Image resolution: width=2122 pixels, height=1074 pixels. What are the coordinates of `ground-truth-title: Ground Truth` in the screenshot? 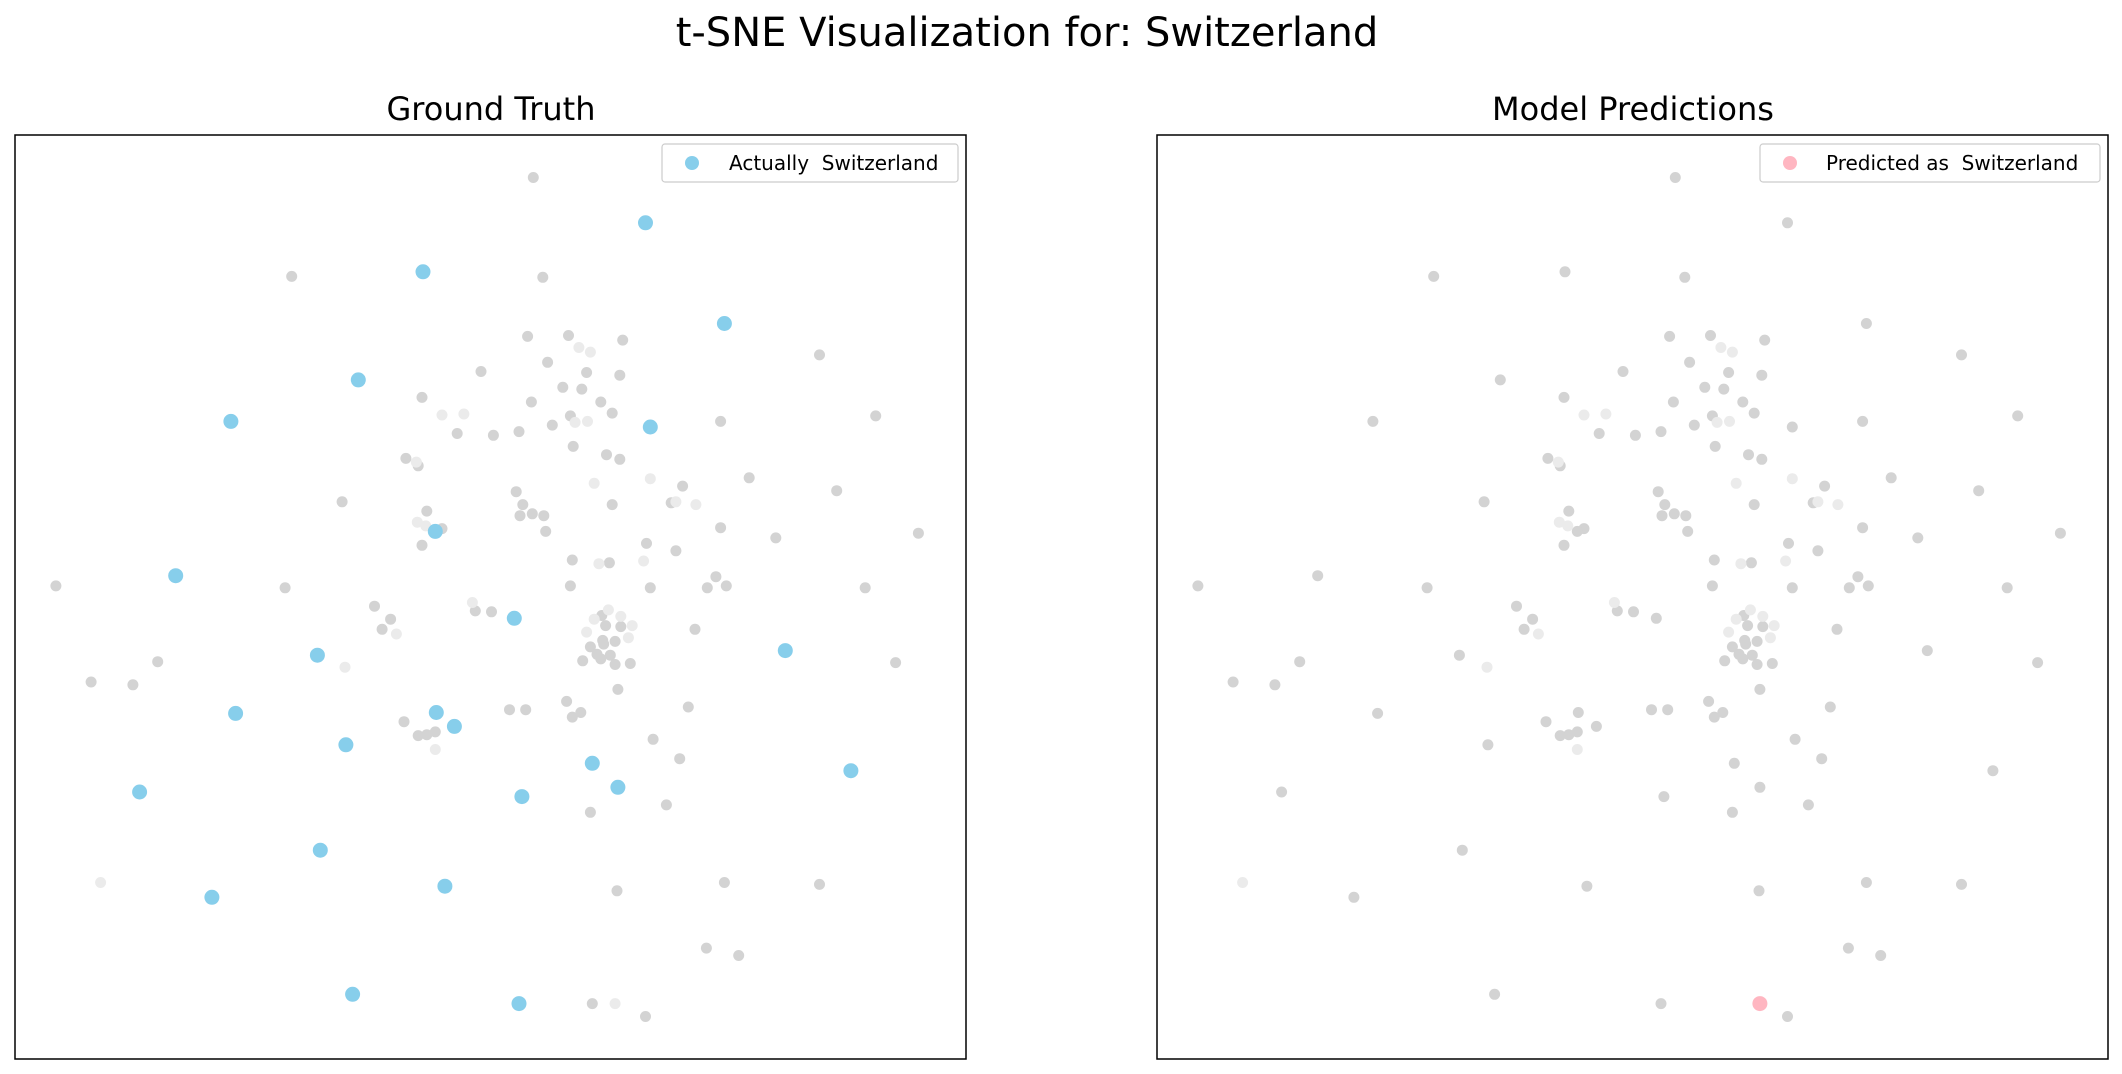 It's located at (491, 109).